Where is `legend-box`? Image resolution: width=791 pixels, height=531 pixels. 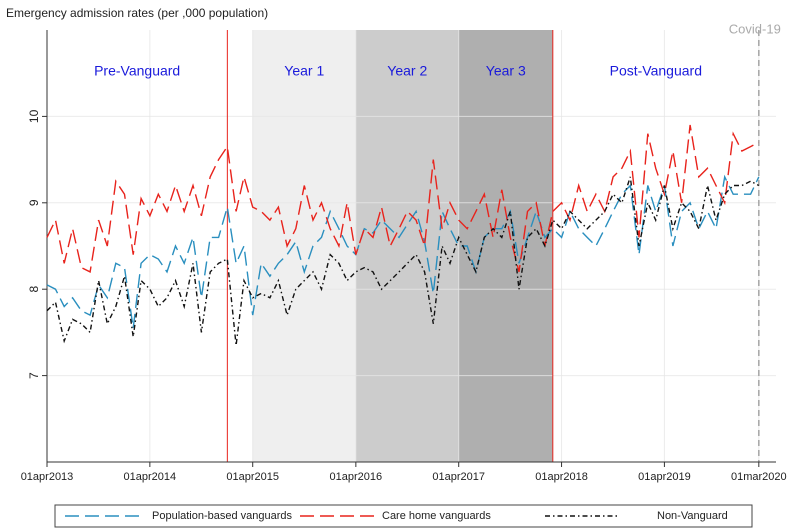 legend-box is located at coordinates (403, 516).